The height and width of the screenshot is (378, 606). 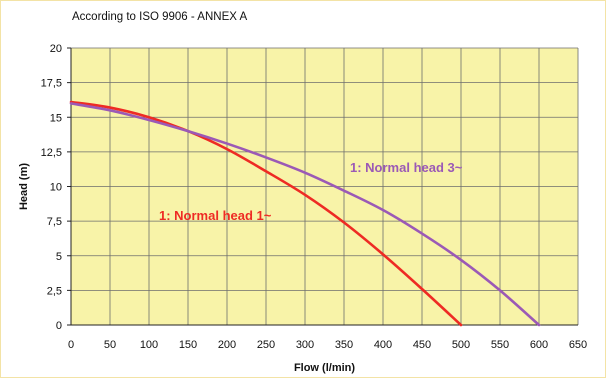 I want to click on x-tick-label: 300, so click(x=305, y=345).